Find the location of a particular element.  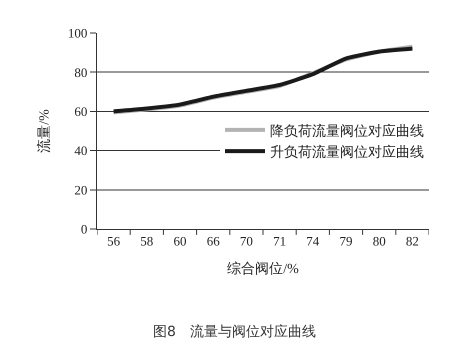

y-tick-label: 0 is located at coordinates (84, 229).